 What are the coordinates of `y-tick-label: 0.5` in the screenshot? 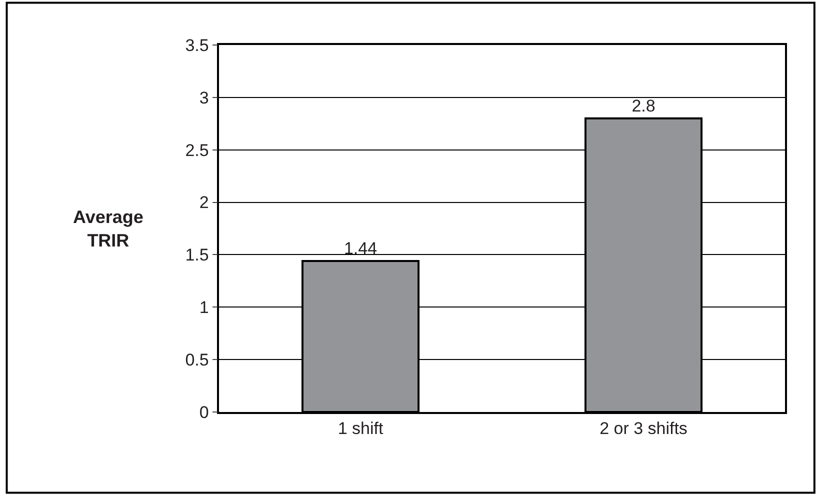 It's located at (197, 360).